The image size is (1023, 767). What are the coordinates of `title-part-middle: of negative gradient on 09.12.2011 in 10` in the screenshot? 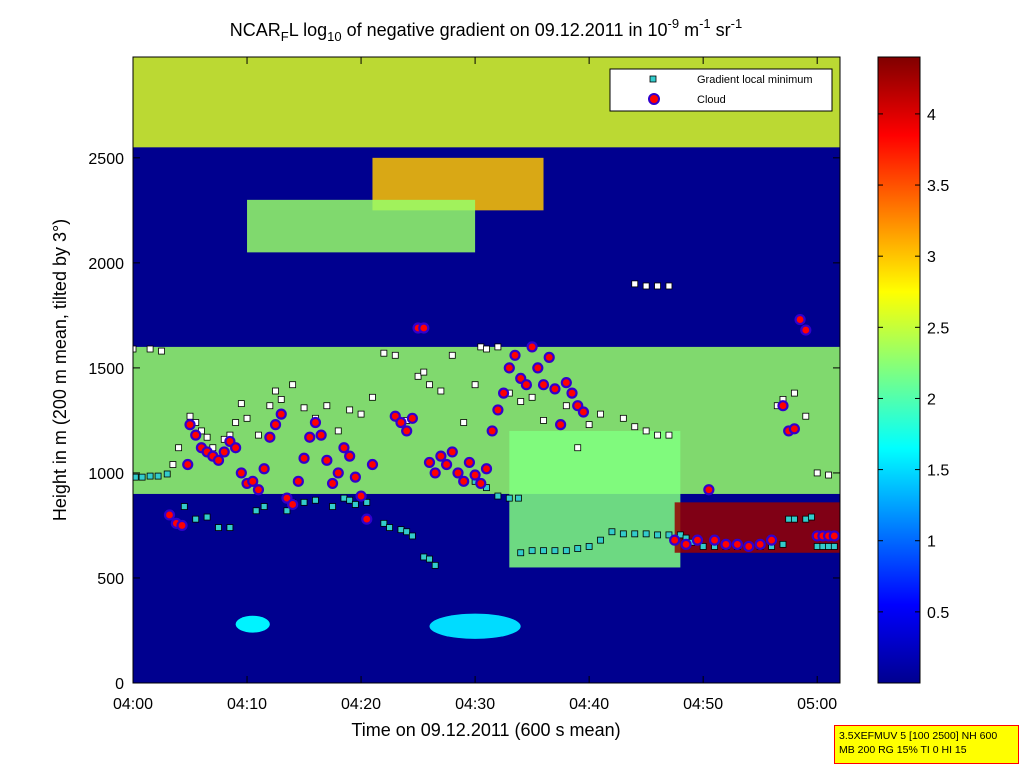 It's located at (505, 30).